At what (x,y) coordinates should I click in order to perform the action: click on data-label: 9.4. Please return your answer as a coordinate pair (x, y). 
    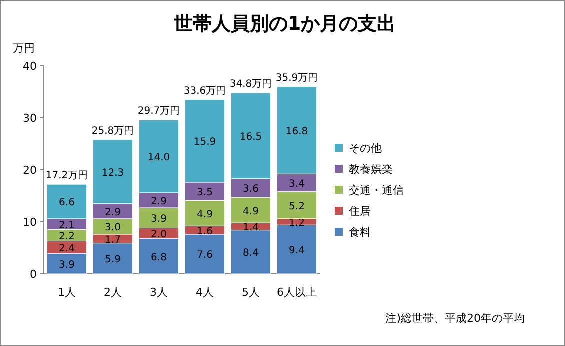
    Looking at the image, I should click on (297, 251).